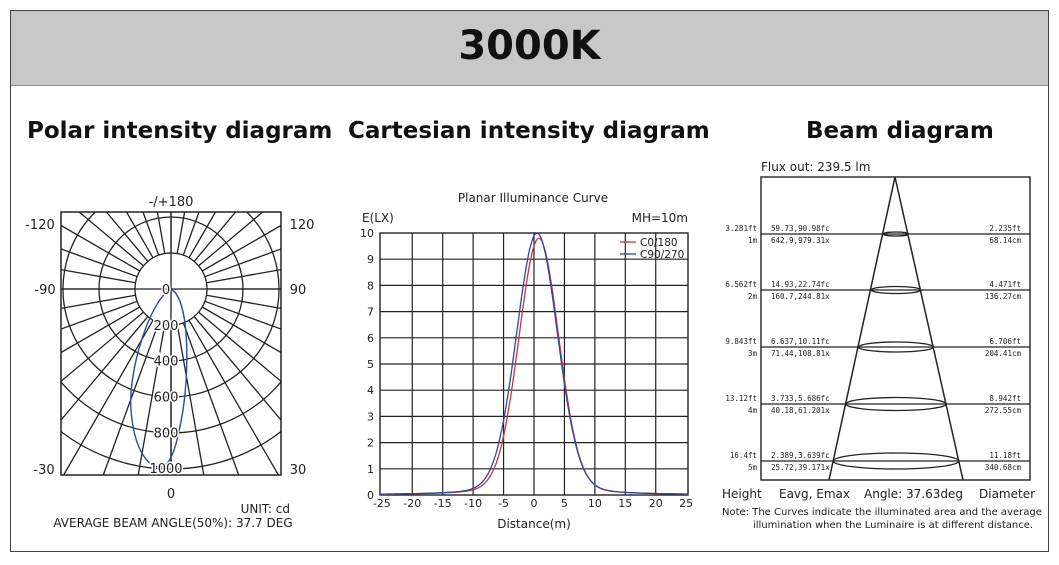 The image size is (1059, 565). What do you see at coordinates (741, 341) in the screenshot?
I see `height-ft: 9.843ft` at bounding box center [741, 341].